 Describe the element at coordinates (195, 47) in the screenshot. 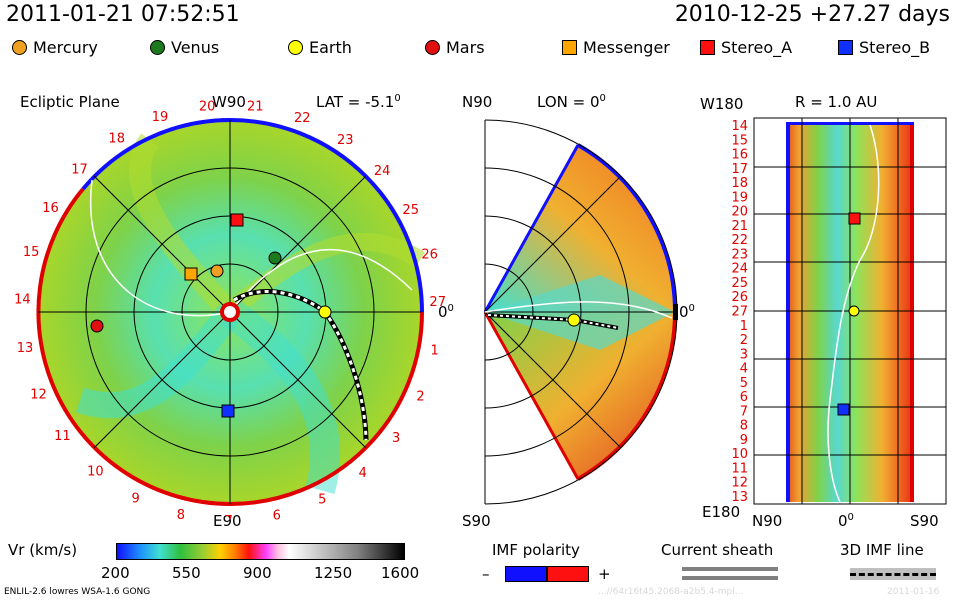

I see `legend-venus-label: Venus` at that location.